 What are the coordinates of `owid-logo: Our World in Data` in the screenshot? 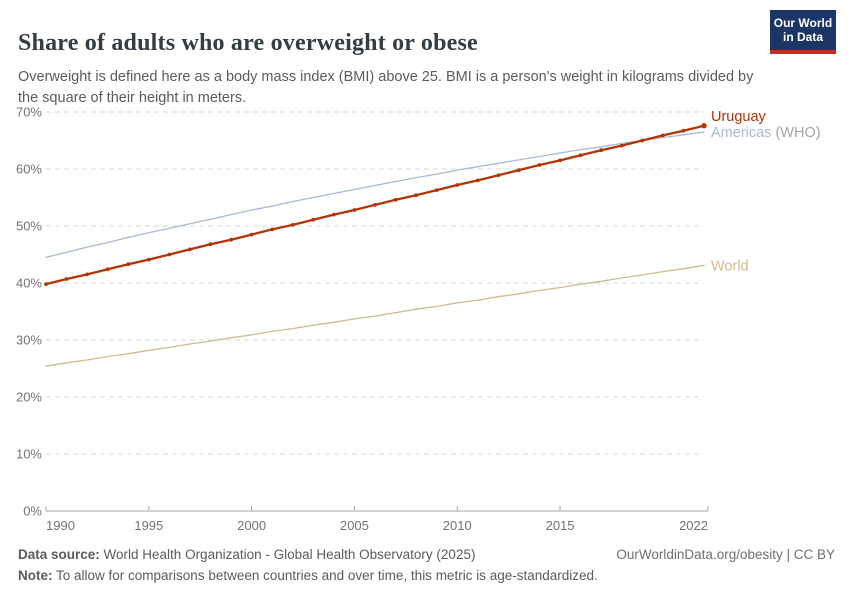 It's located at (803, 32).